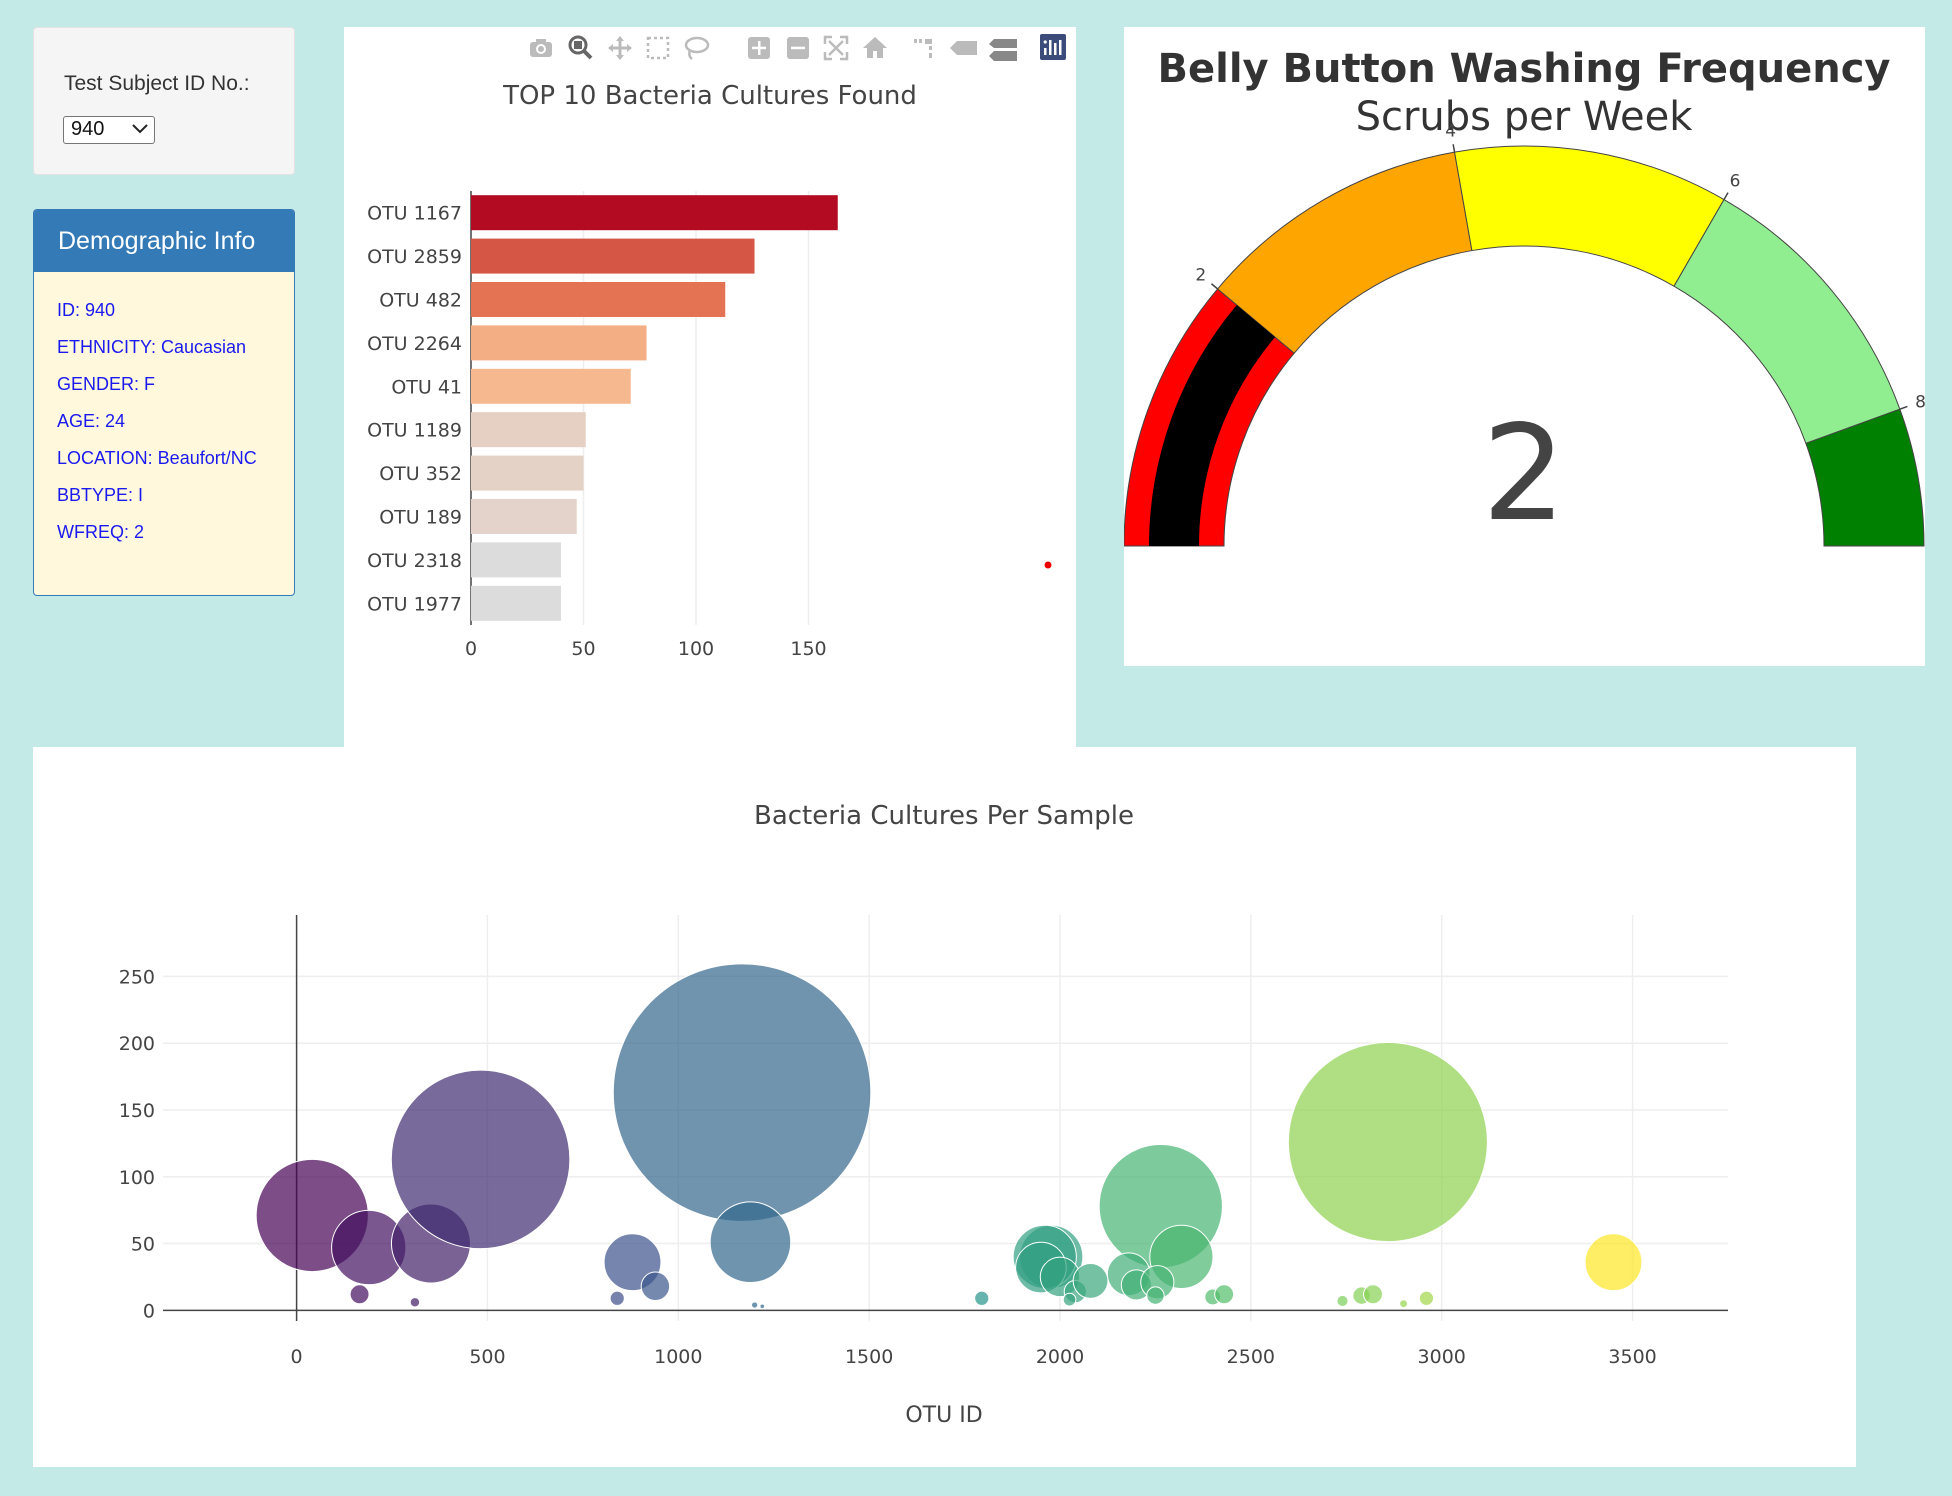 Image resolution: width=1952 pixels, height=1496 pixels. I want to click on bubble-x-axis-label: OTU ID, so click(943, 1415).